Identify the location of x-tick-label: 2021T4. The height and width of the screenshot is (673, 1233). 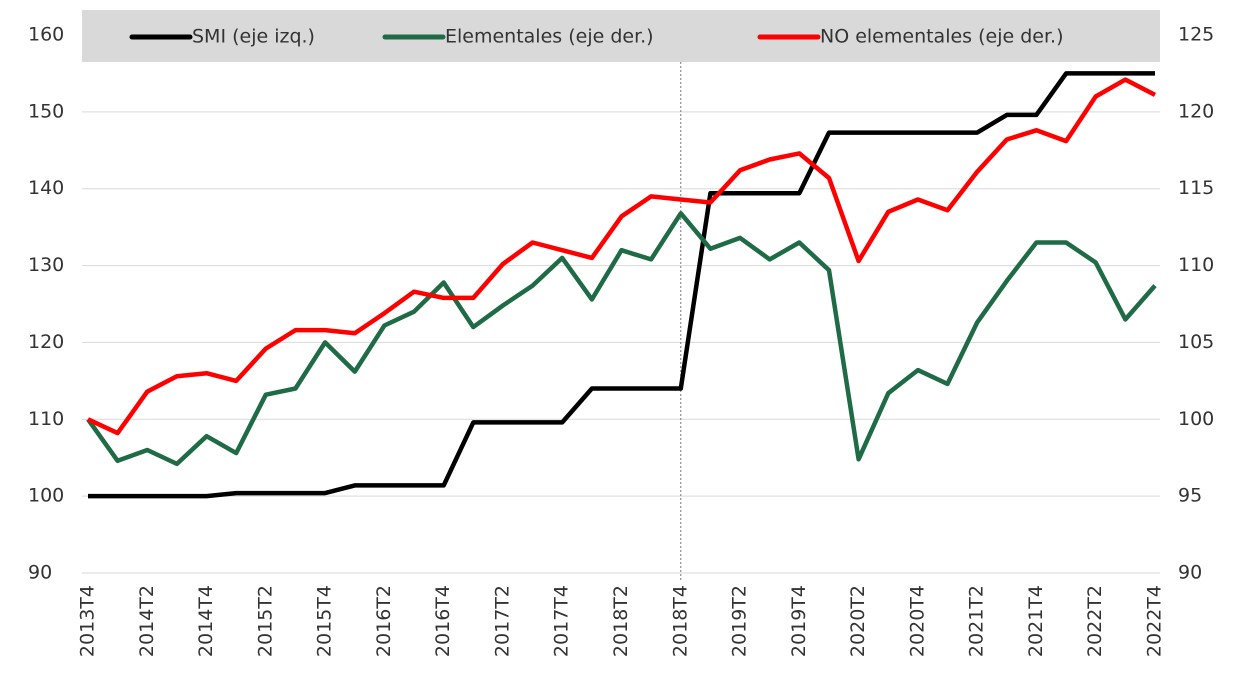
(1036, 621).